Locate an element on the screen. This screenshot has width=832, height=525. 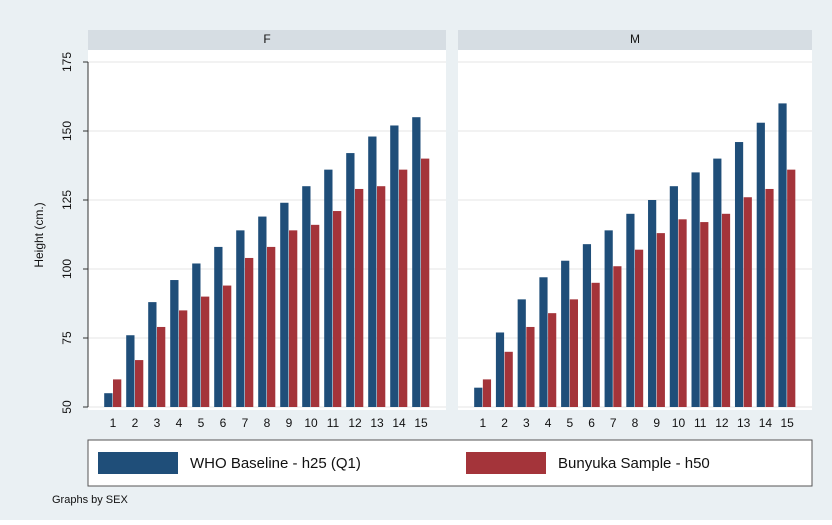
note: Graphs by SEX is located at coordinates (90, 500).